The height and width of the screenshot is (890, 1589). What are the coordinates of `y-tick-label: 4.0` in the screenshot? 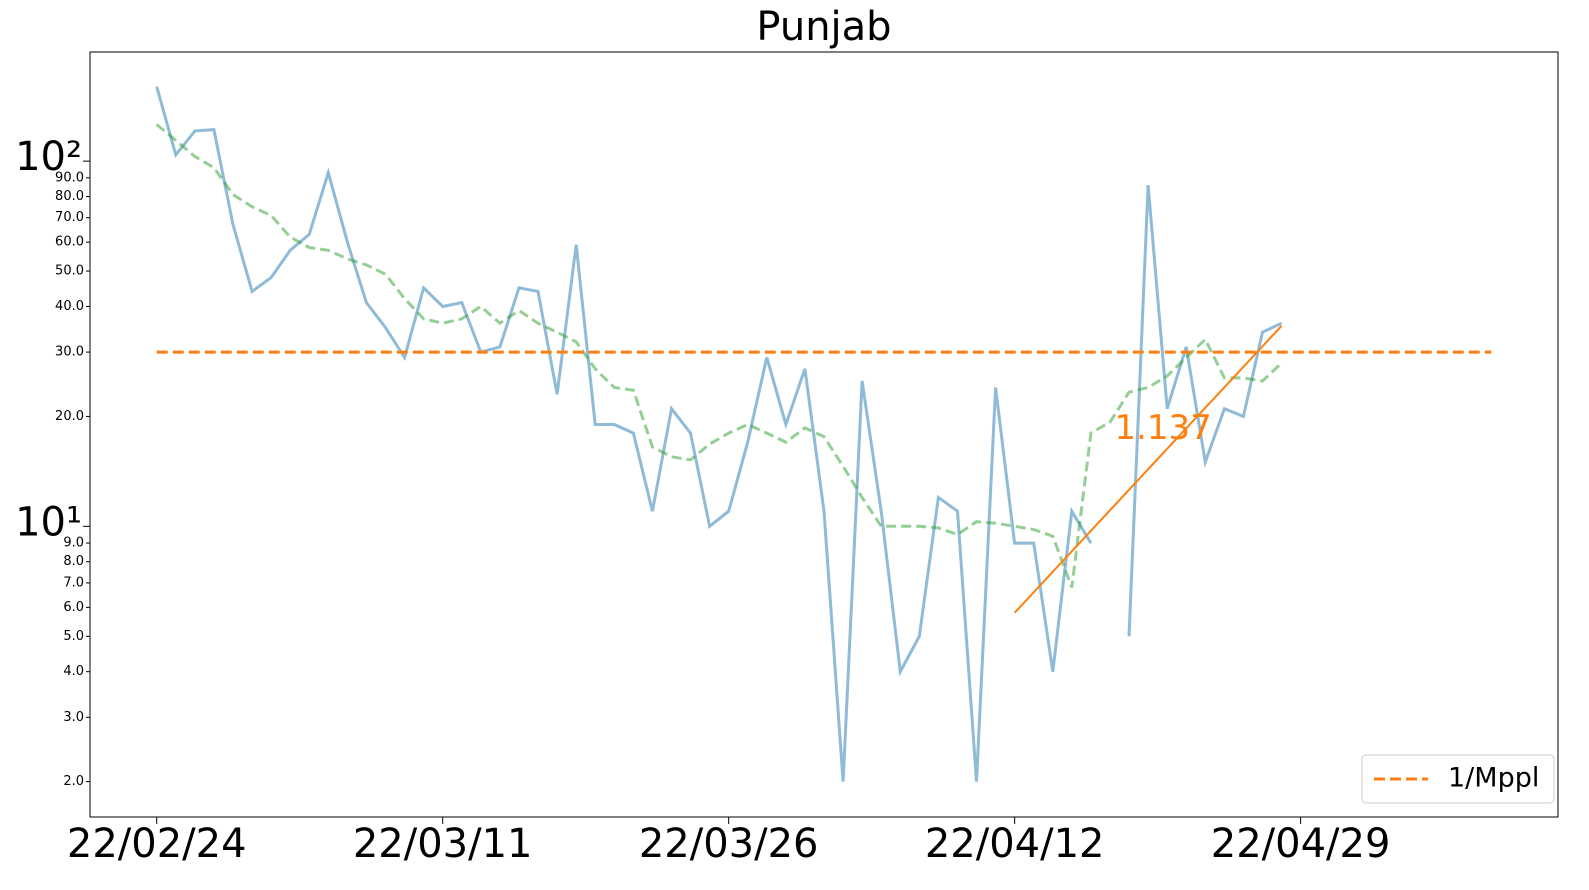 It's located at (73, 671).